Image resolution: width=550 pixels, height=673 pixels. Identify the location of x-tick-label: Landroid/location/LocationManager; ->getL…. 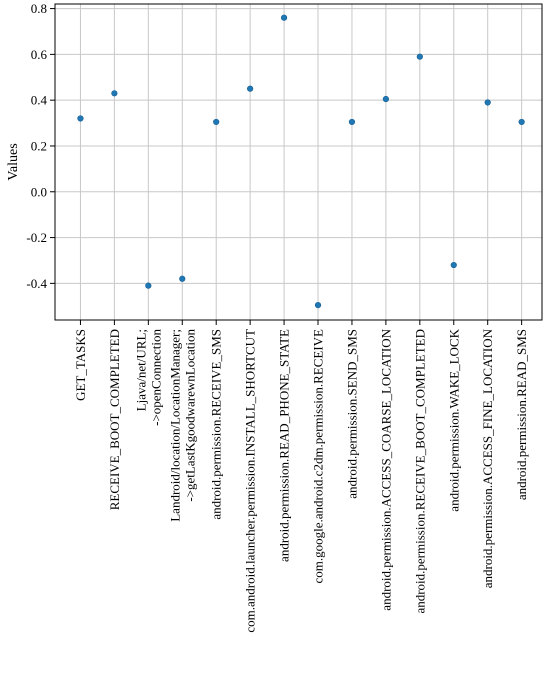
(182, 425).